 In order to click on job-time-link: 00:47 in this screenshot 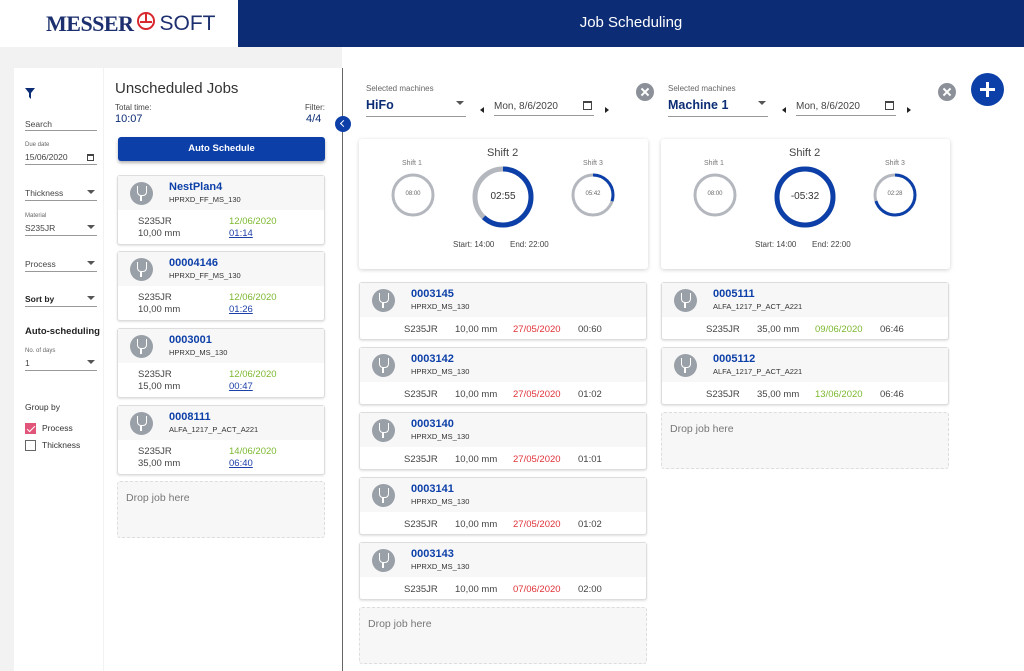, I will do `click(241, 386)`.